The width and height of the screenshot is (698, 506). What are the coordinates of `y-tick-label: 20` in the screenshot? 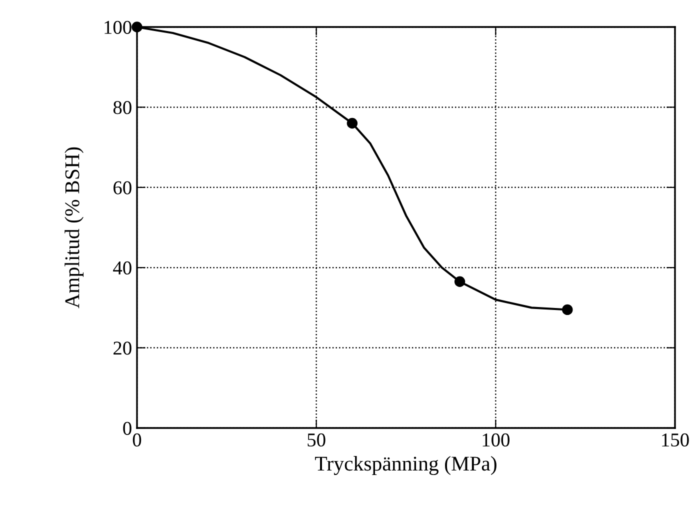 It's located at (123, 348).